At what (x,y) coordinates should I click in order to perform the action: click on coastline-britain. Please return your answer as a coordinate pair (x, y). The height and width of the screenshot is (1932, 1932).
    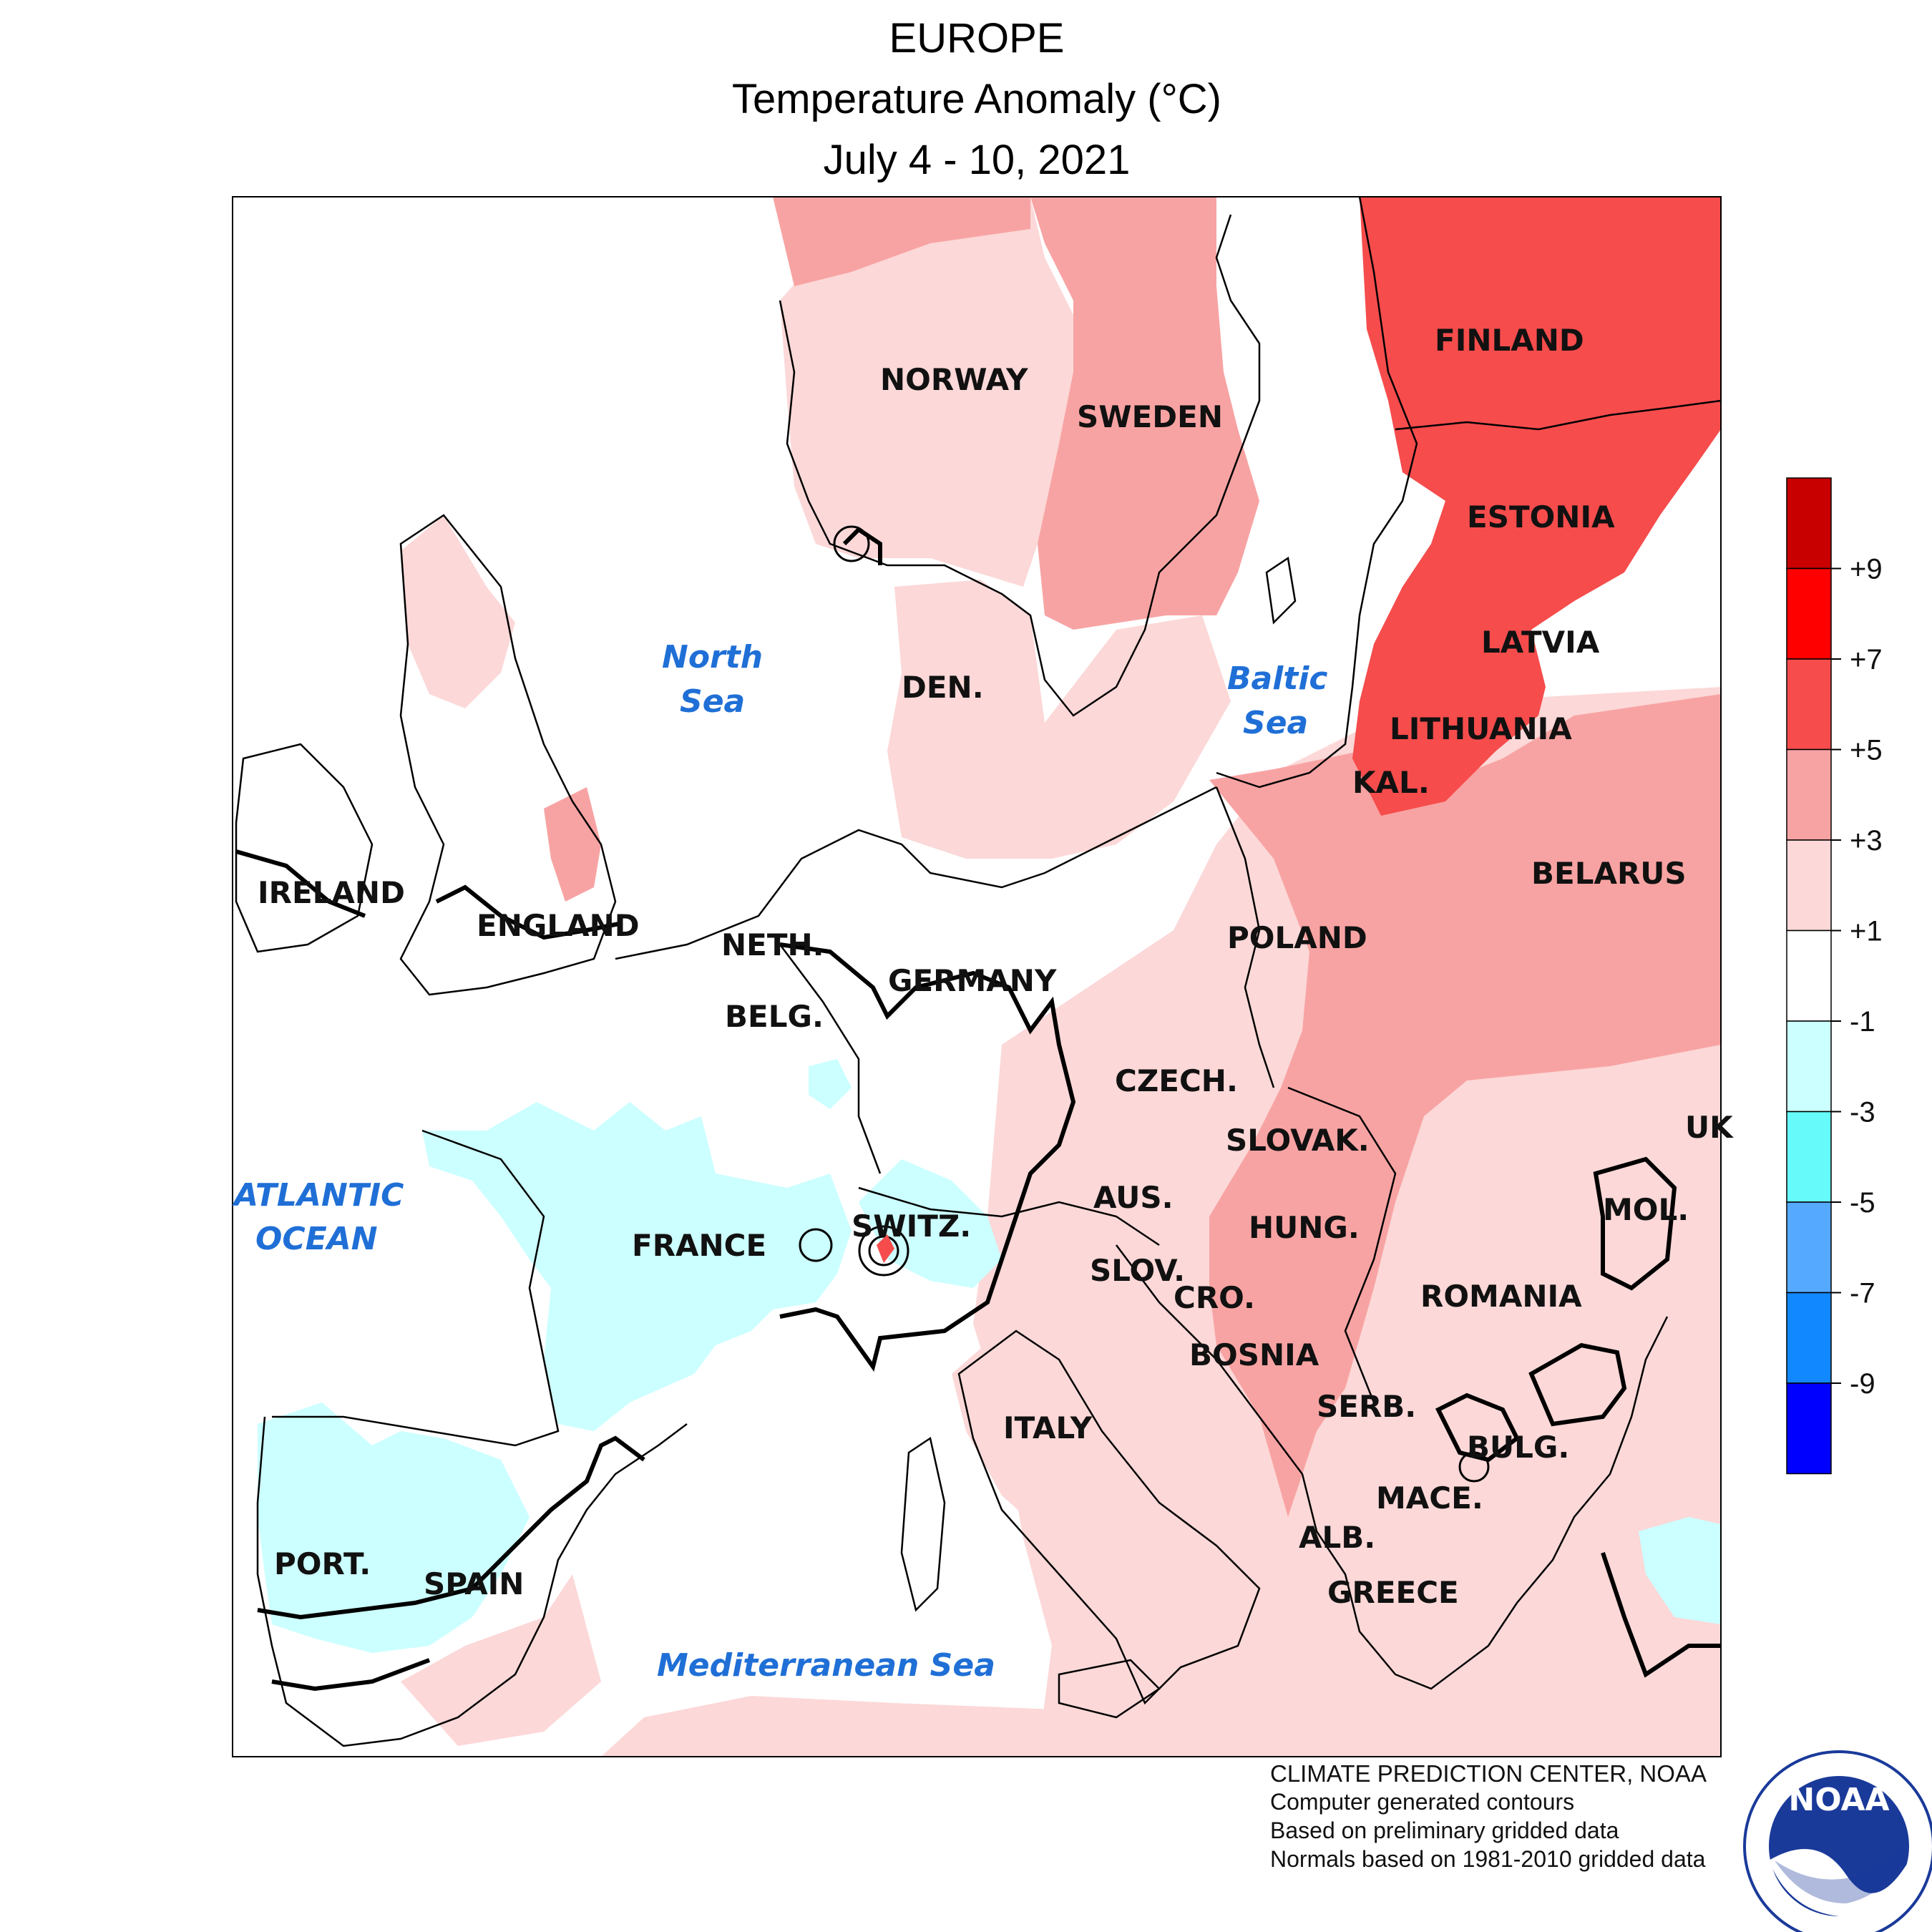
    Looking at the image, I should click on (508, 755).